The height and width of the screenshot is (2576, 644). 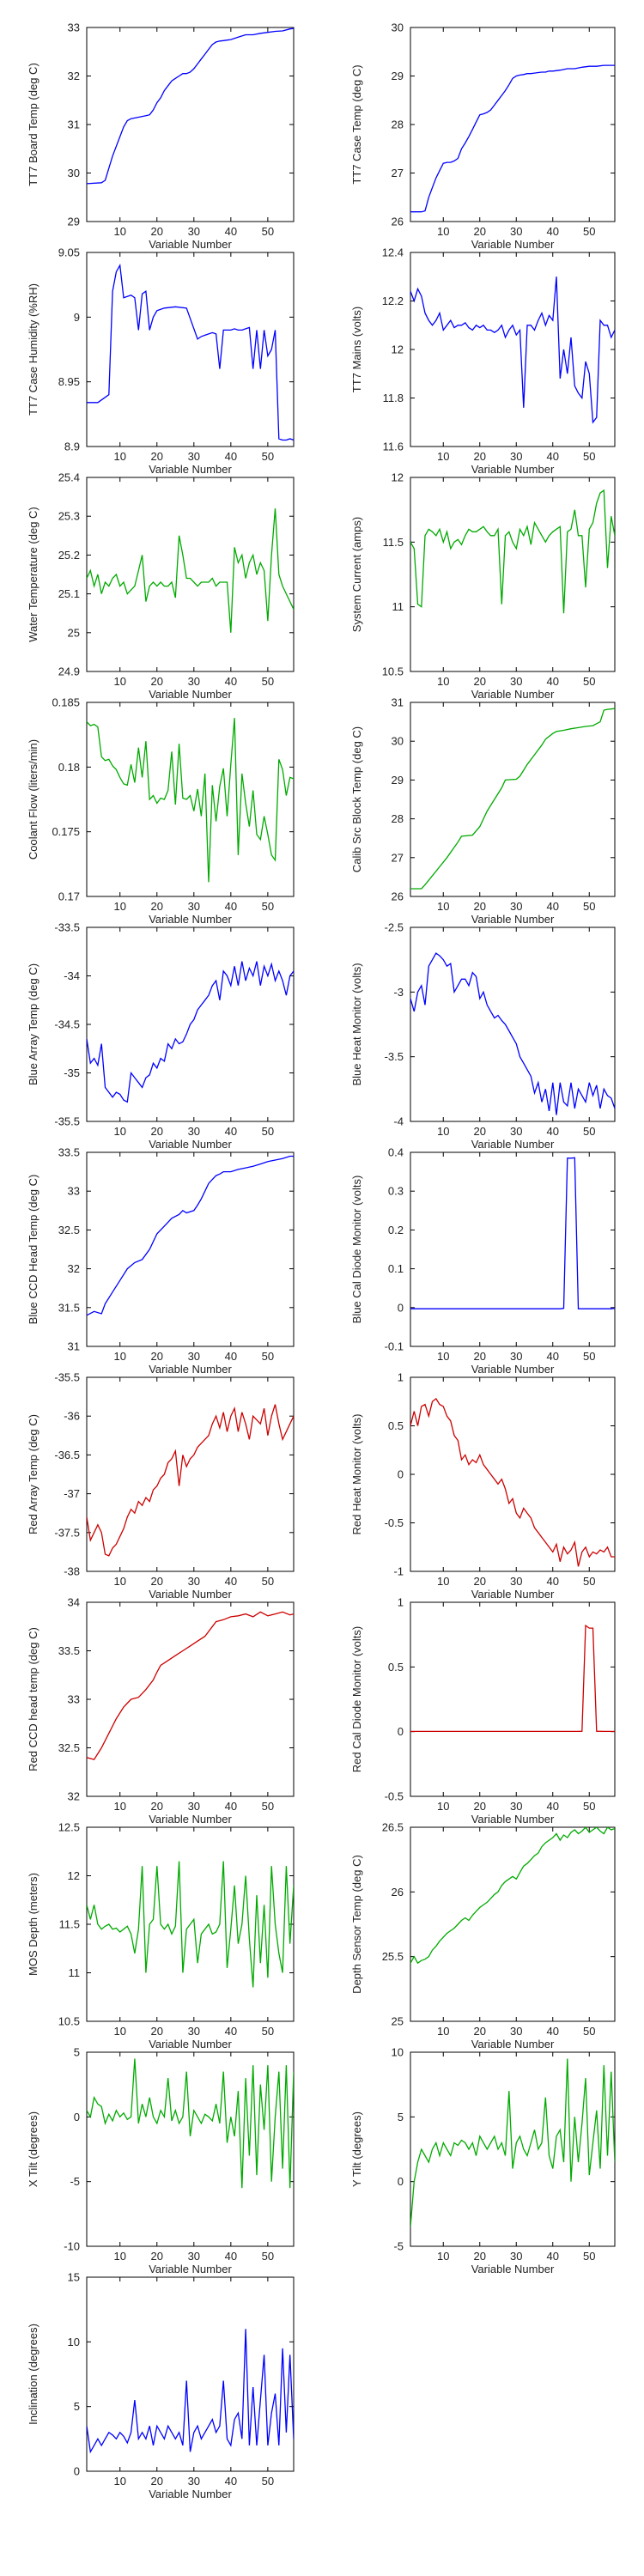 What do you see at coordinates (69, 516) in the screenshot?
I see `y-tick-label: 25.3` at bounding box center [69, 516].